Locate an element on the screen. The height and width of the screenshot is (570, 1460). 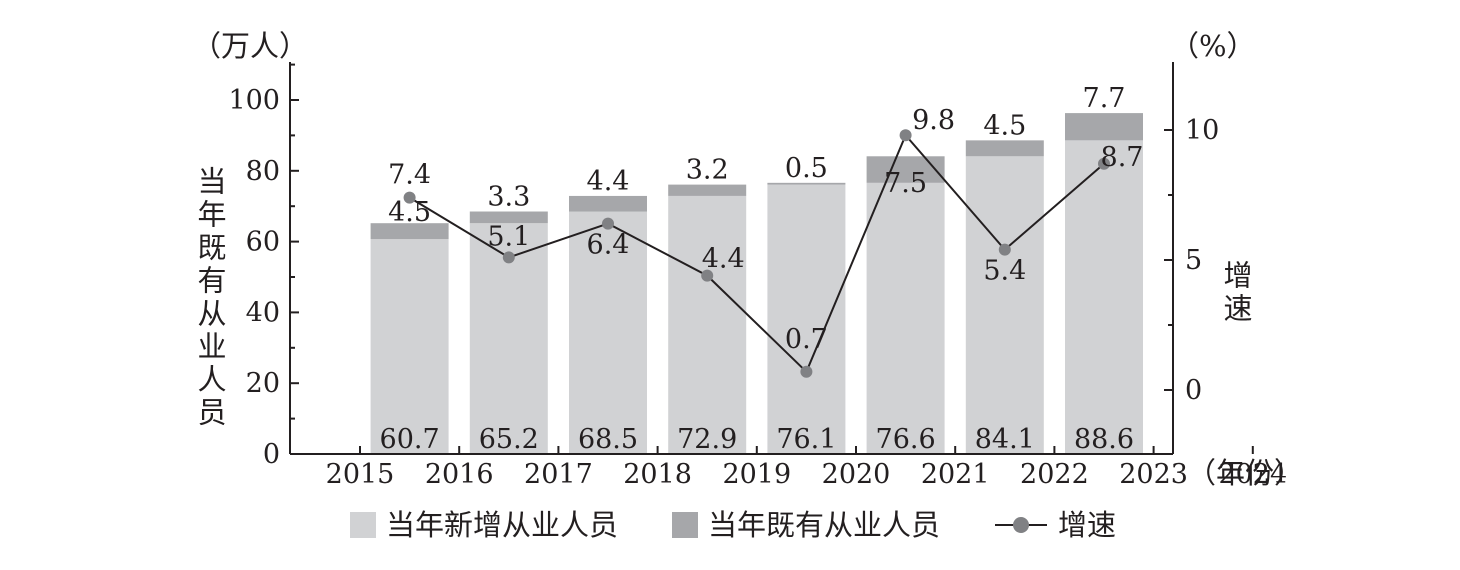
bars-existing-series is located at coordinates (756, 176).